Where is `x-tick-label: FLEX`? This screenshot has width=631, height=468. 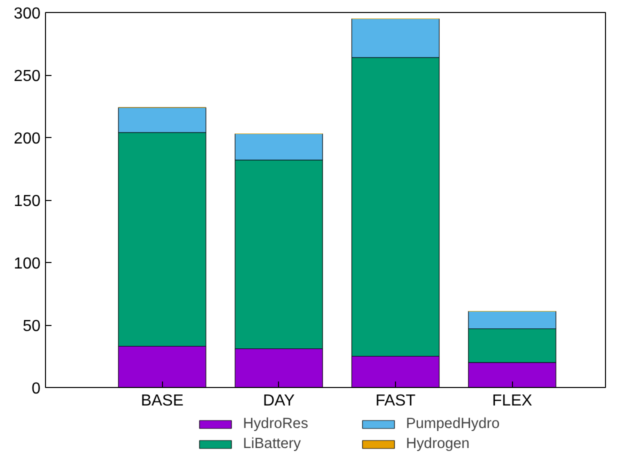
x-tick-label: FLEX is located at coordinates (512, 401).